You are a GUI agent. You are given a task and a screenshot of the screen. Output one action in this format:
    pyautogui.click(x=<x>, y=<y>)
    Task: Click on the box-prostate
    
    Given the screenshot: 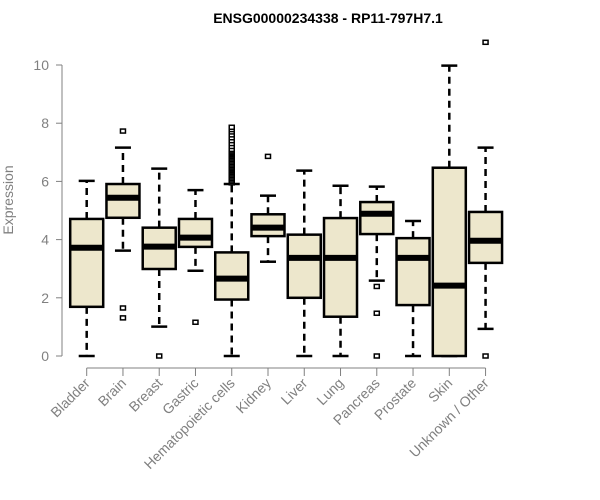 What is the action you would take?
    pyautogui.click(x=413, y=288)
    